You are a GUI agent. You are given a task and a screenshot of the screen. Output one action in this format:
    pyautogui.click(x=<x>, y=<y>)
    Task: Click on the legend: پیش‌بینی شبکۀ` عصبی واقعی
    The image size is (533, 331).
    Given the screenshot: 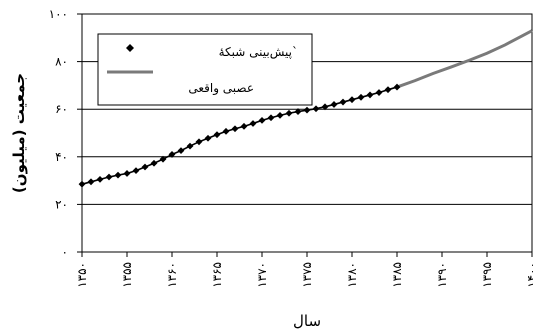 What is the action you would take?
    pyautogui.click(x=205, y=69)
    